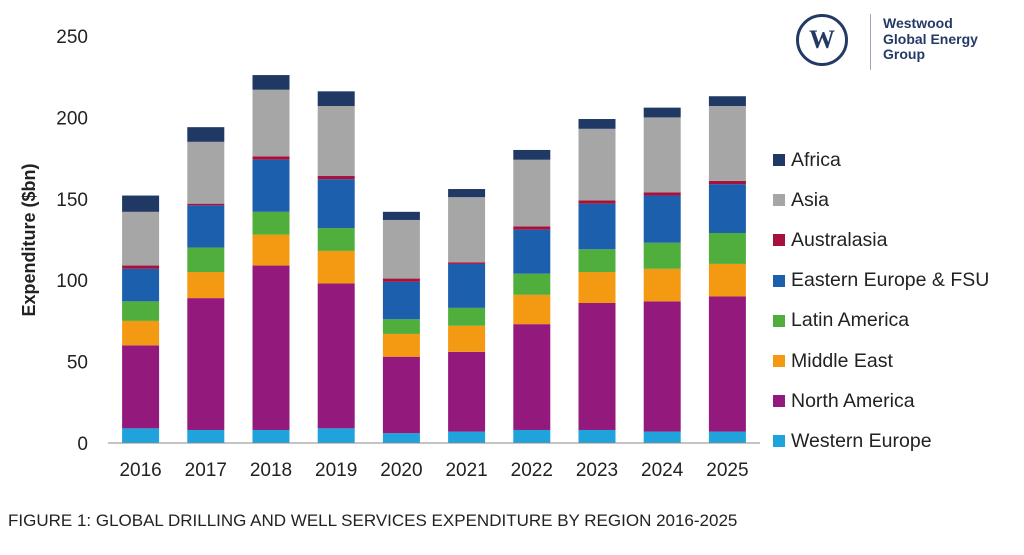  Describe the element at coordinates (467, 391) in the screenshot. I see `bar-segment-north-america-2021` at that location.